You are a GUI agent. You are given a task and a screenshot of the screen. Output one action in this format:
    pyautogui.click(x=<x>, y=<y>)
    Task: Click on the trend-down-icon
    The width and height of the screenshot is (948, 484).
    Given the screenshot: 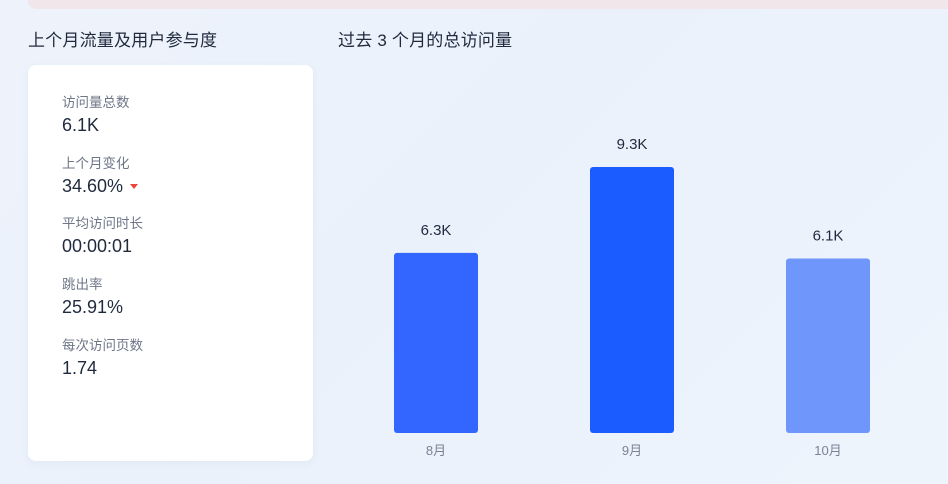 What is the action you would take?
    pyautogui.click(x=134, y=186)
    